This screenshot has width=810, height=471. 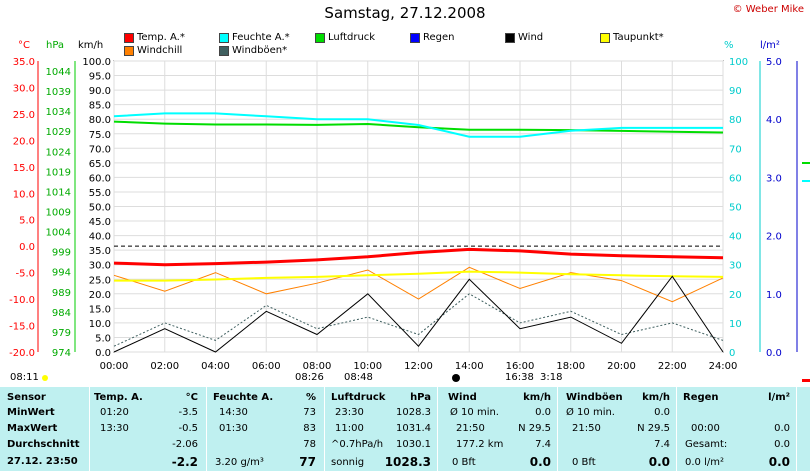 I want to click on speed-tick-label: 95.0, so click(x=100, y=77).